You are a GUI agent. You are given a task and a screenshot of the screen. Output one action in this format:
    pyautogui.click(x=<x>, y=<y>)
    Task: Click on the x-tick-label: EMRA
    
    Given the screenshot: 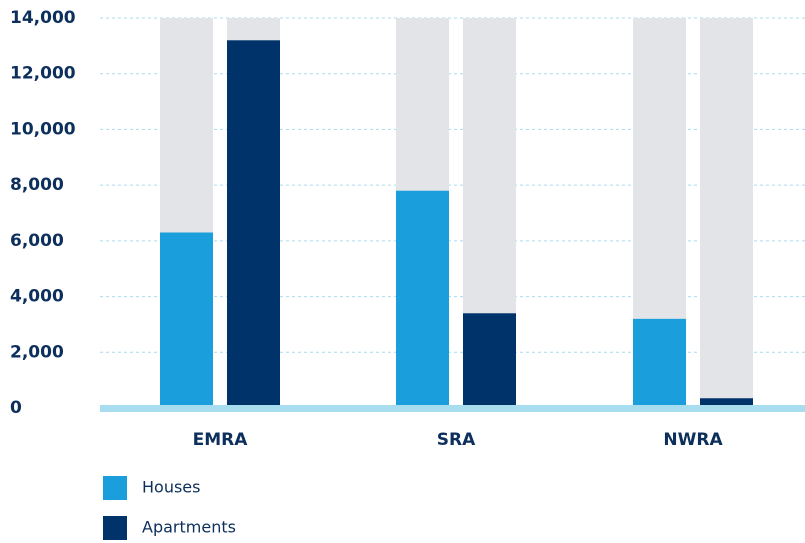 What is the action you would take?
    pyautogui.click(x=221, y=440)
    